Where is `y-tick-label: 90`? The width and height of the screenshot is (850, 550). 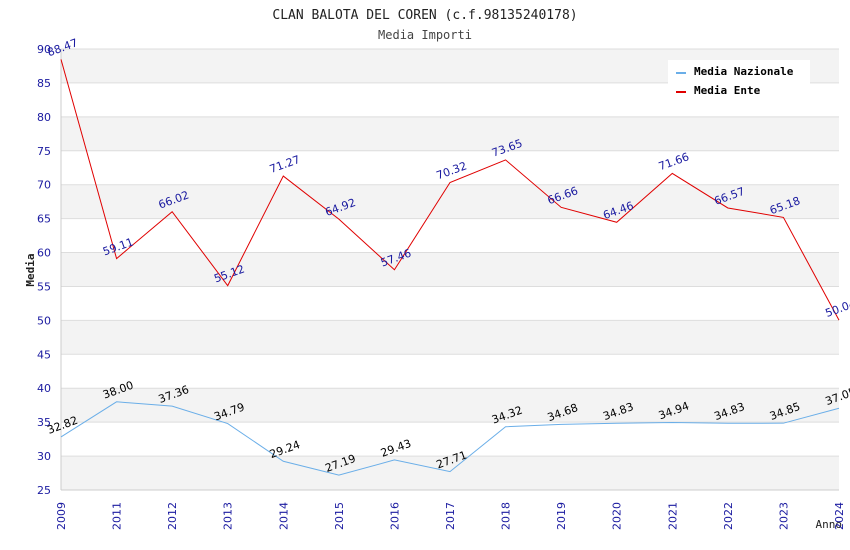 y-tick-label: 90 is located at coordinates (44, 49).